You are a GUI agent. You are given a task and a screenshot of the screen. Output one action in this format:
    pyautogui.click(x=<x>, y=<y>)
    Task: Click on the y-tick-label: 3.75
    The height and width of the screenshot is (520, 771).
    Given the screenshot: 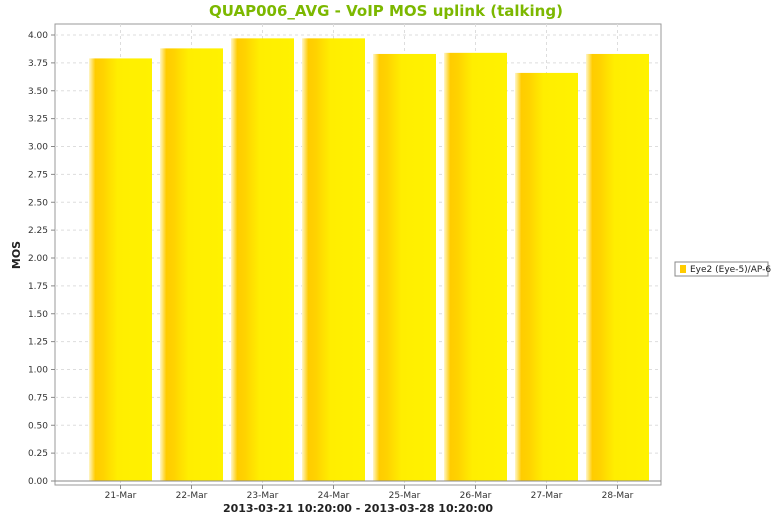 What is the action you would take?
    pyautogui.click(x=38, y=64)
    